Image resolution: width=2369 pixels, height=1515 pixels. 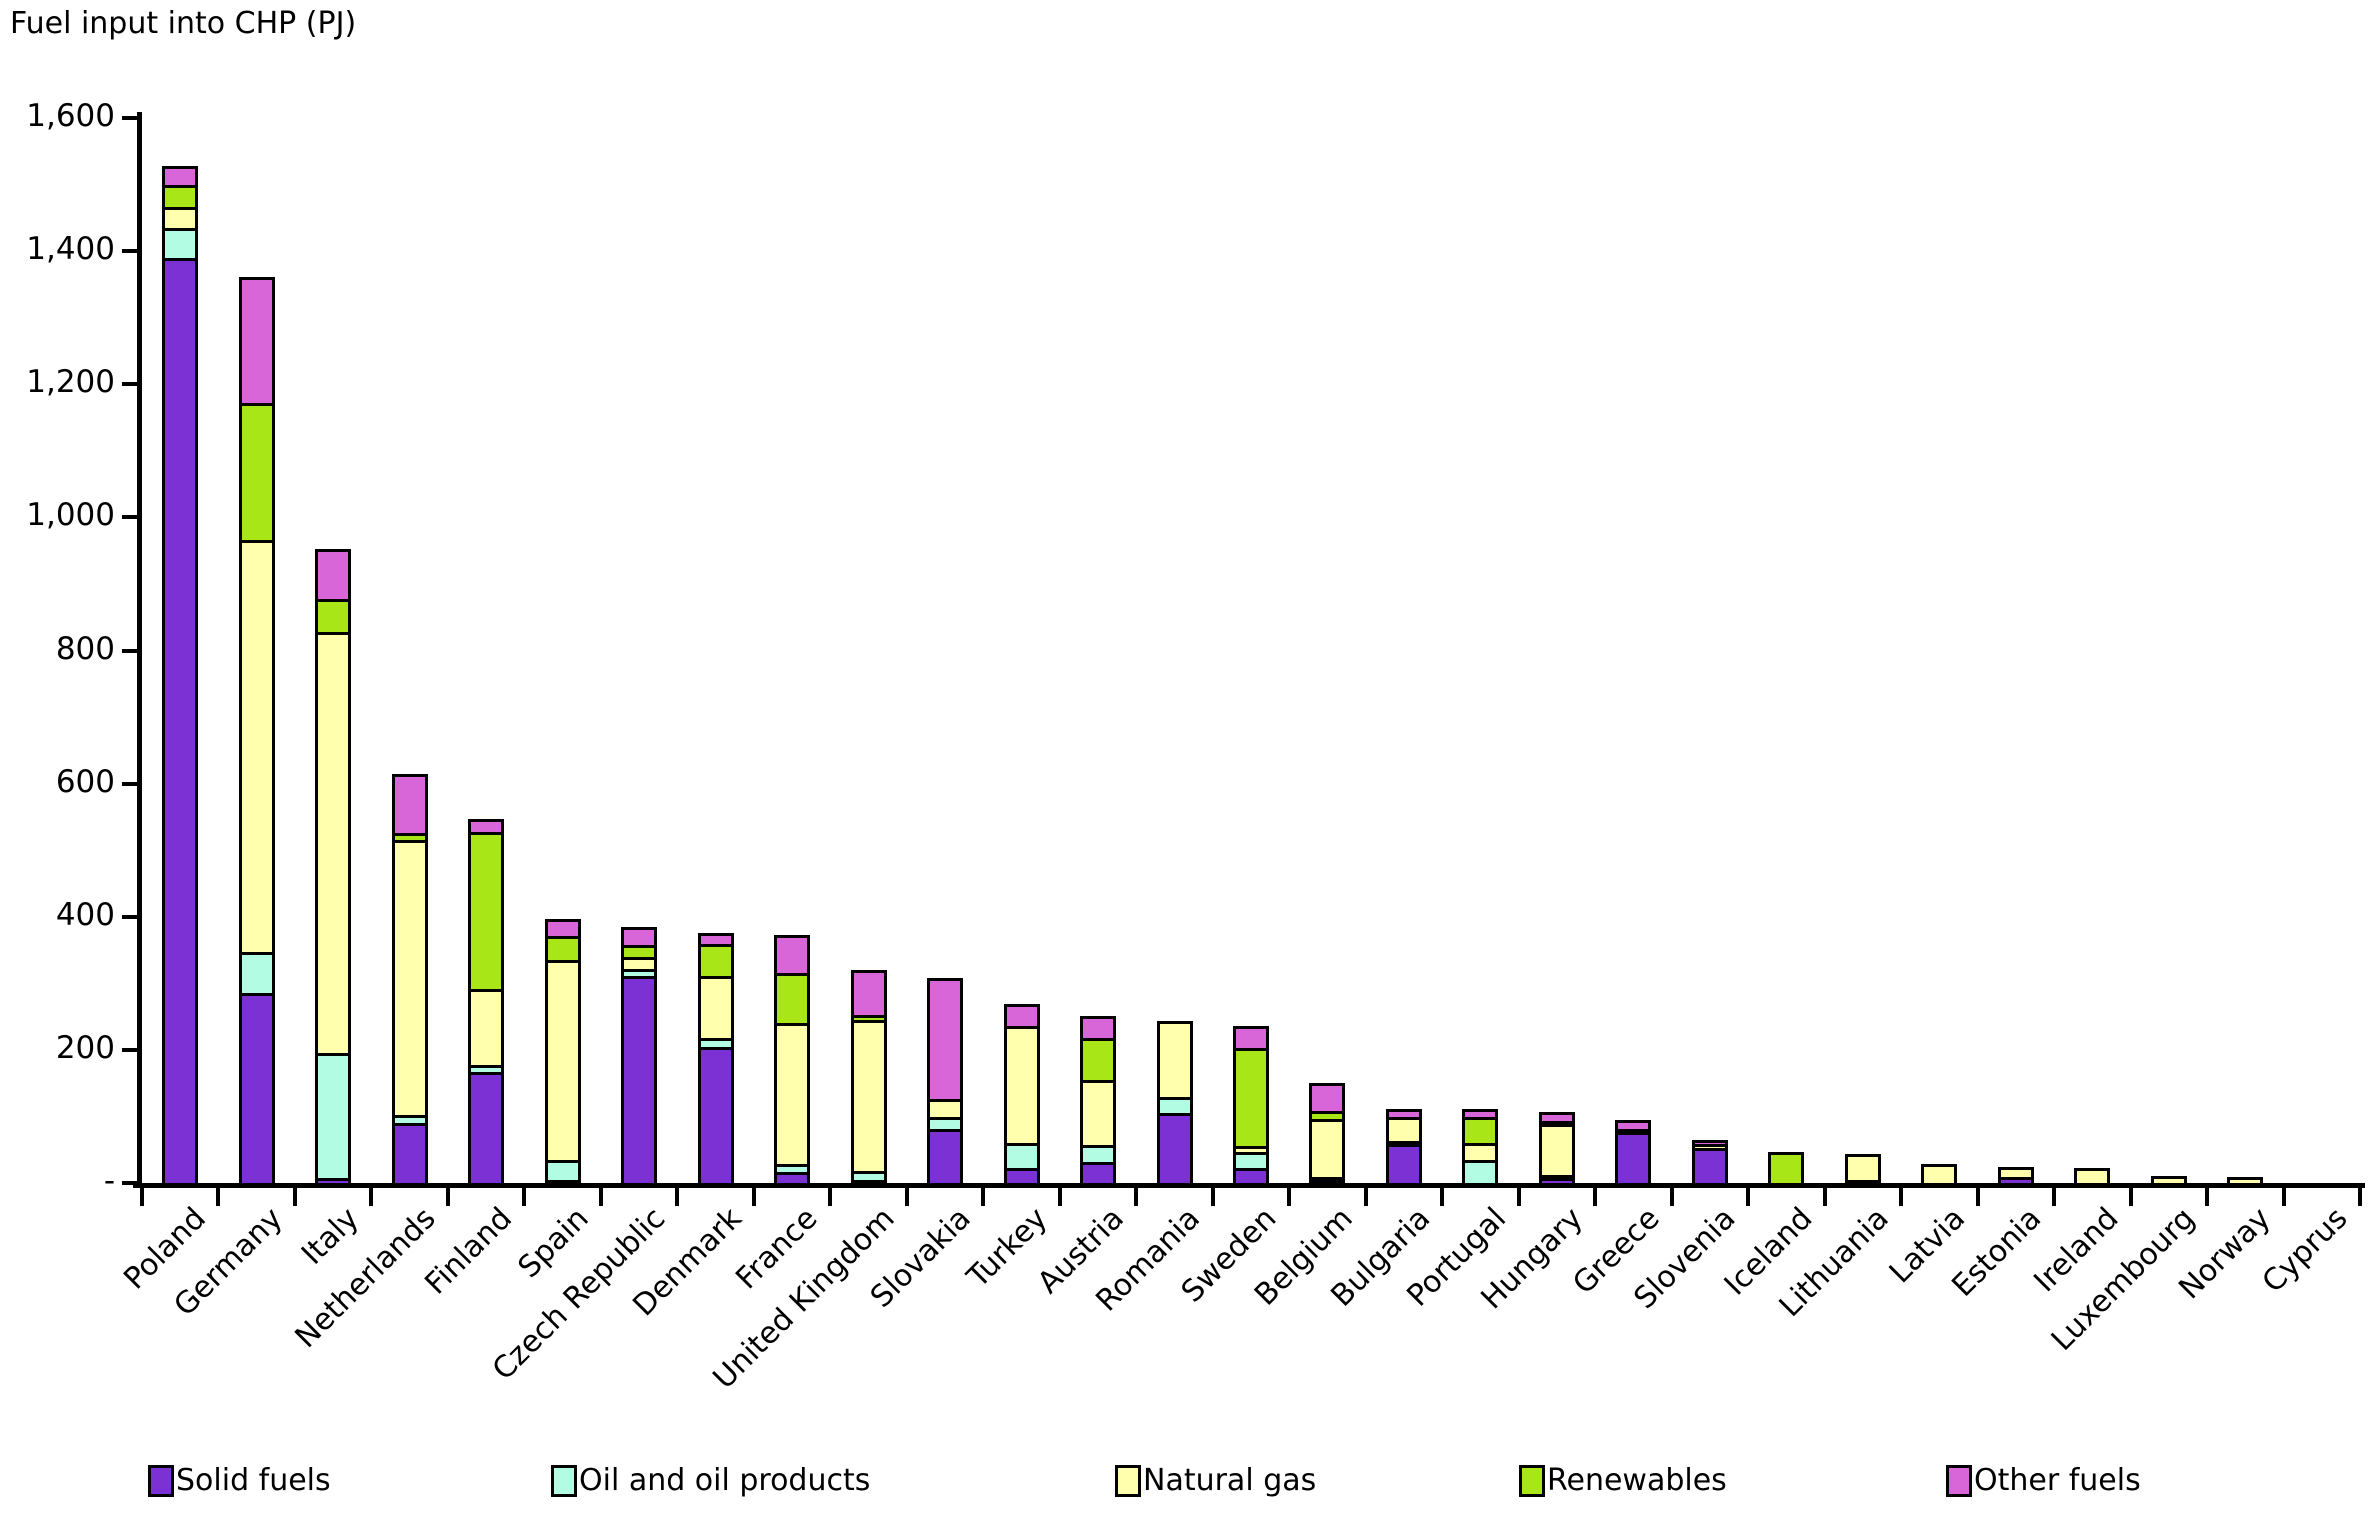 What do you see at coordinates (1403, 1147) in the screenshot?
I see `bar-bulgaria` at bounding box center [1403, 1147].